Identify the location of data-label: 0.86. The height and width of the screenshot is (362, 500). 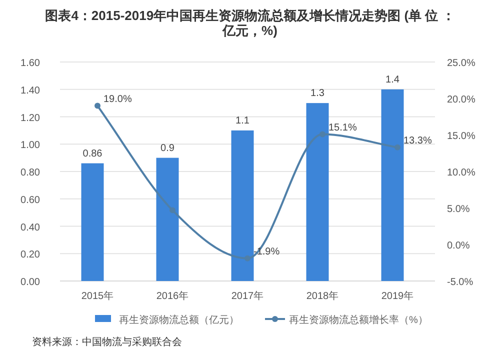
(92, 154).